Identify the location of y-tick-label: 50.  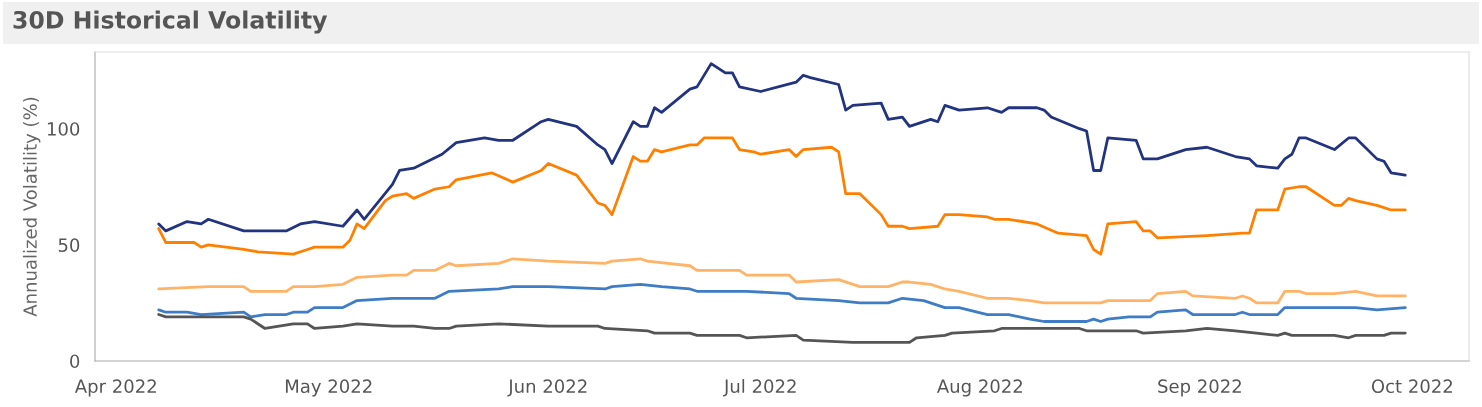
(69, 245).